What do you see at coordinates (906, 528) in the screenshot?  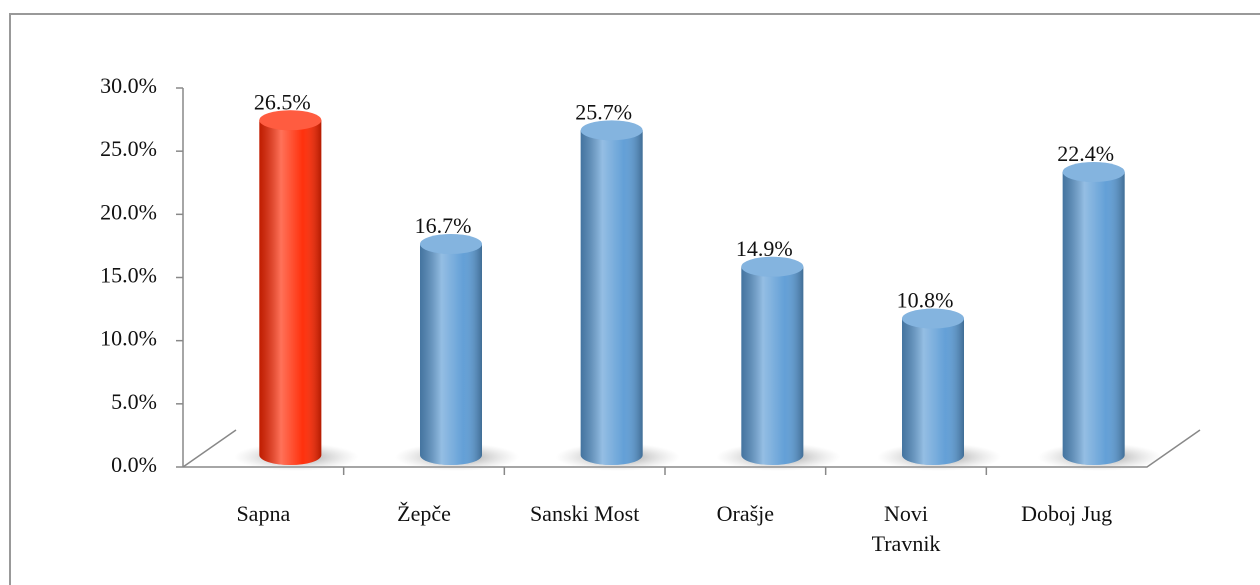 I see `x-tick-label: Novi Travnik` at bounding box center [906, 528].